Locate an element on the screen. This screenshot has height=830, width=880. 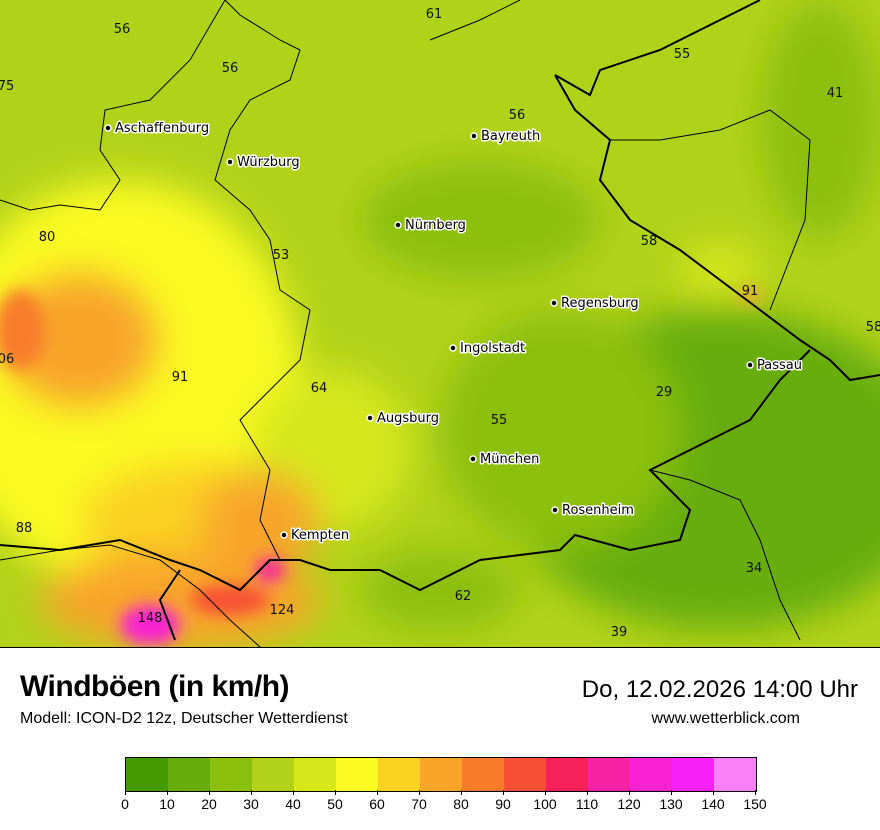
city-label: Passau is located at coordinates (779, 365).